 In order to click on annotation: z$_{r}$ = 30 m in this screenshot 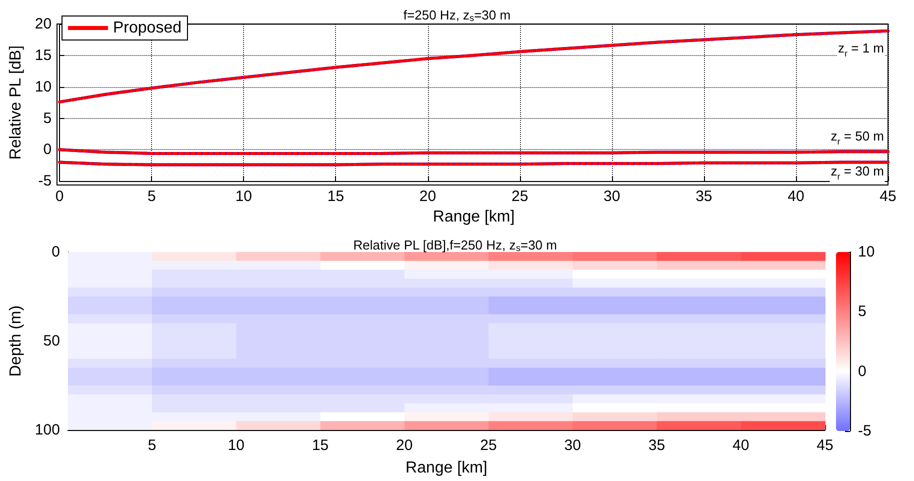, I will do `click(857, 174)`.